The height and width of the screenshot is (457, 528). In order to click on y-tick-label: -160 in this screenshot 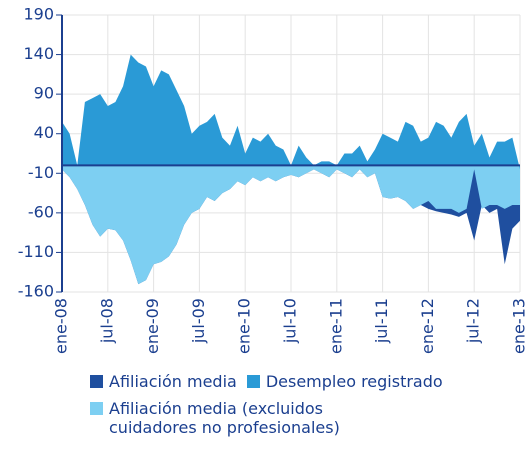, I will do `click(36, 291)`.